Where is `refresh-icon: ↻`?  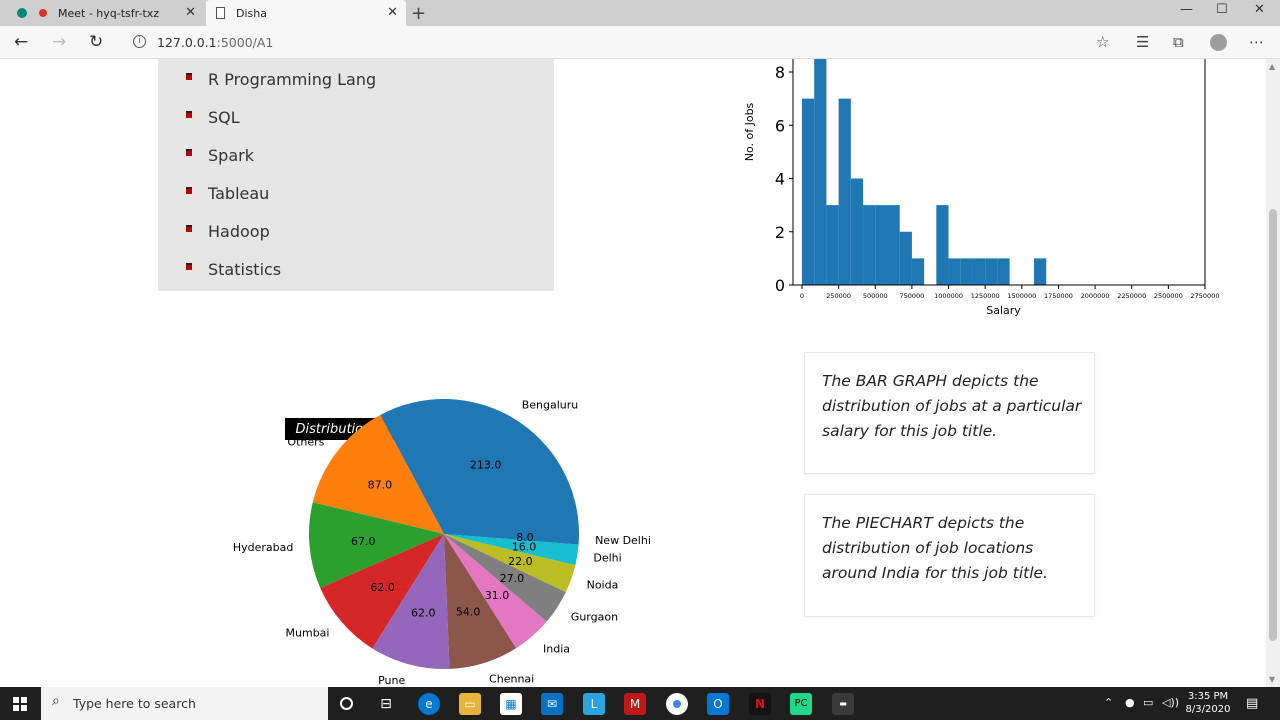
refresh-icon: ↻ is located at coordinates (96, 42).